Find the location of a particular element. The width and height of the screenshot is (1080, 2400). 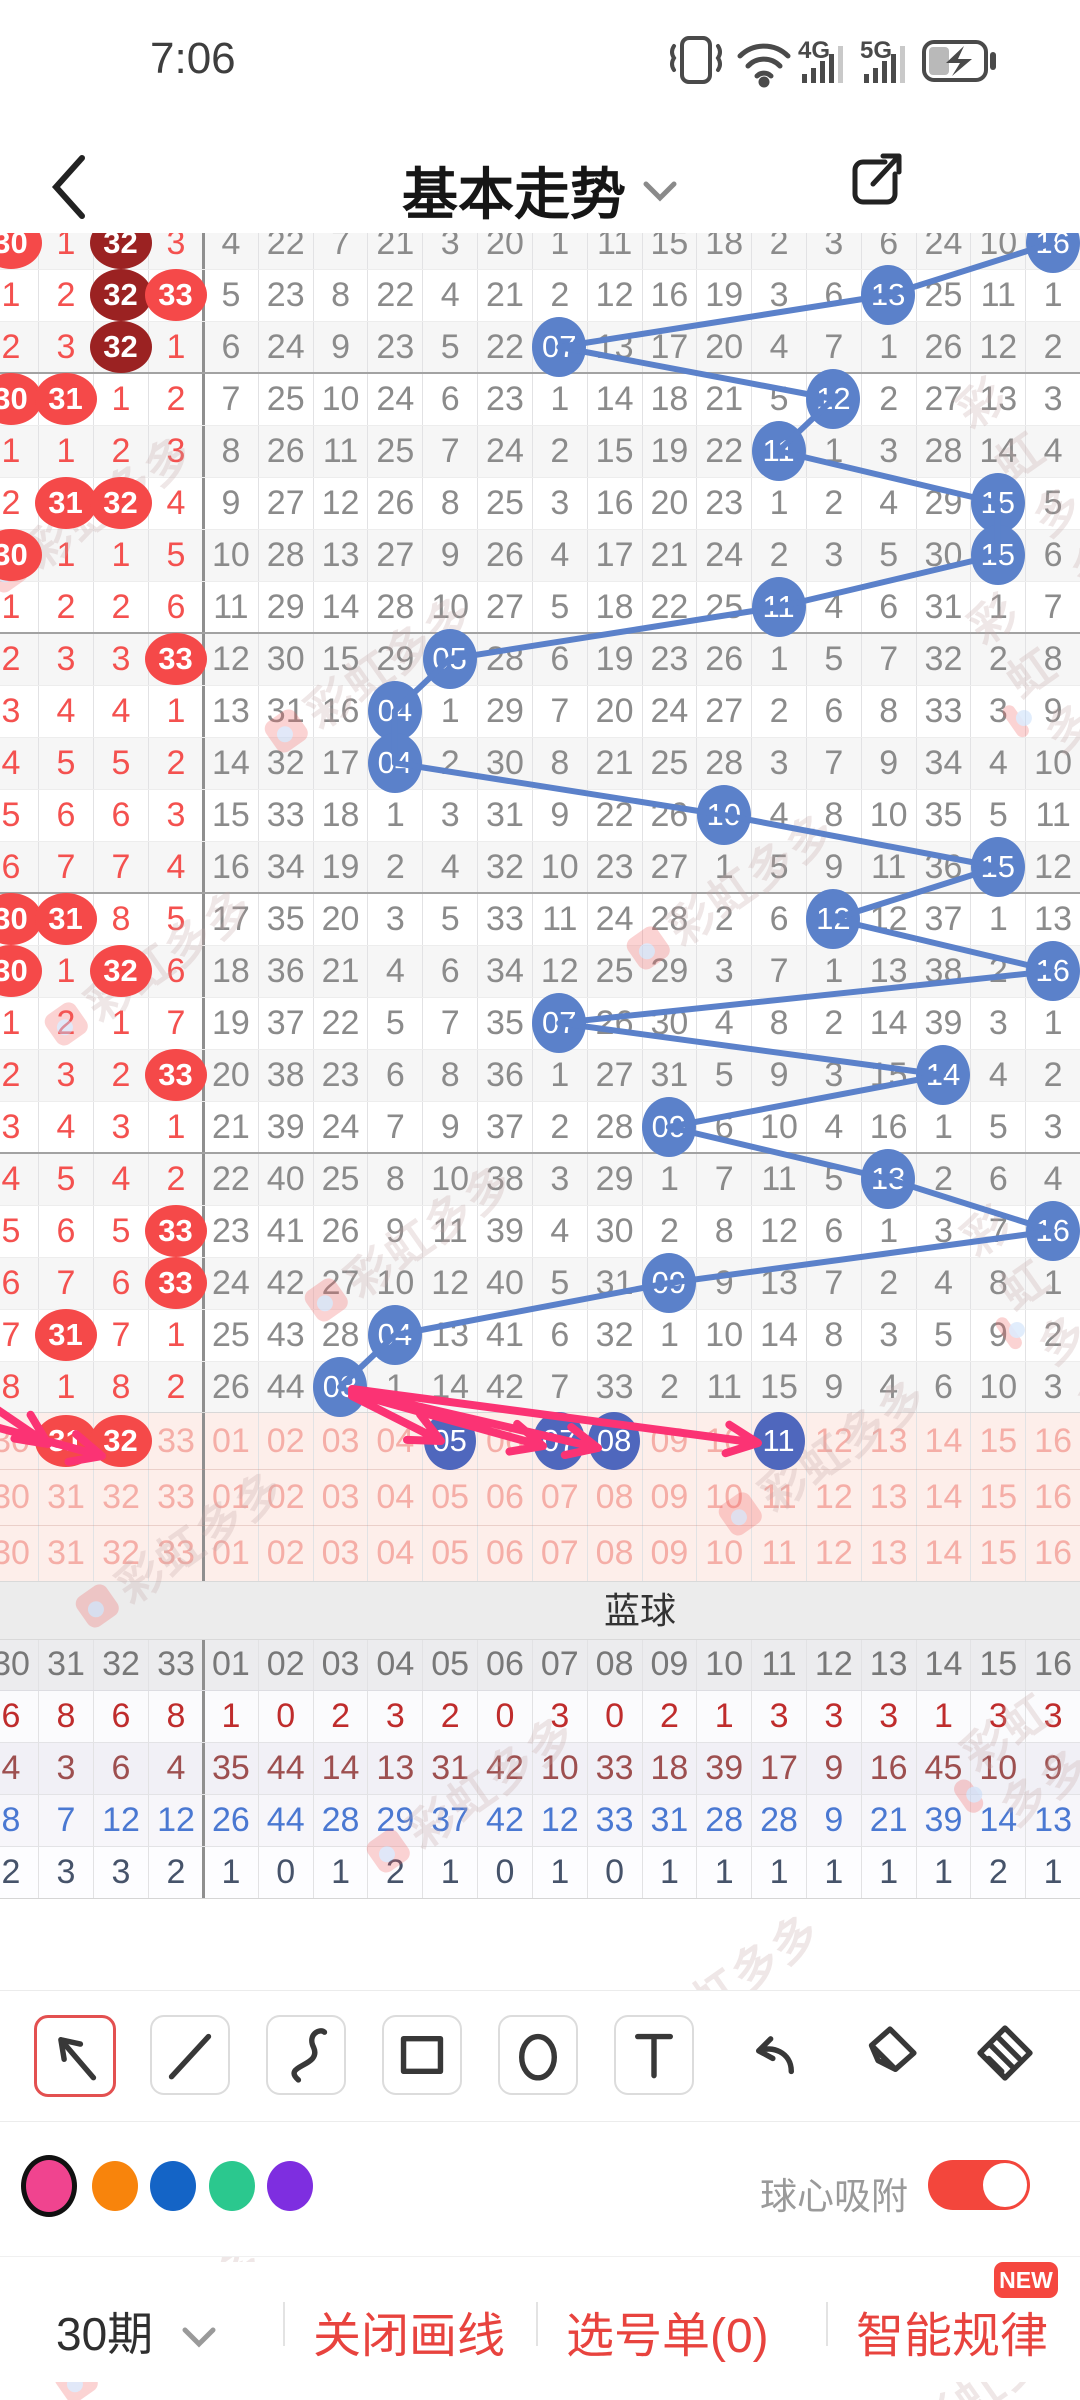

miss-count-cell: 32 is located at coordinates (285, 763).